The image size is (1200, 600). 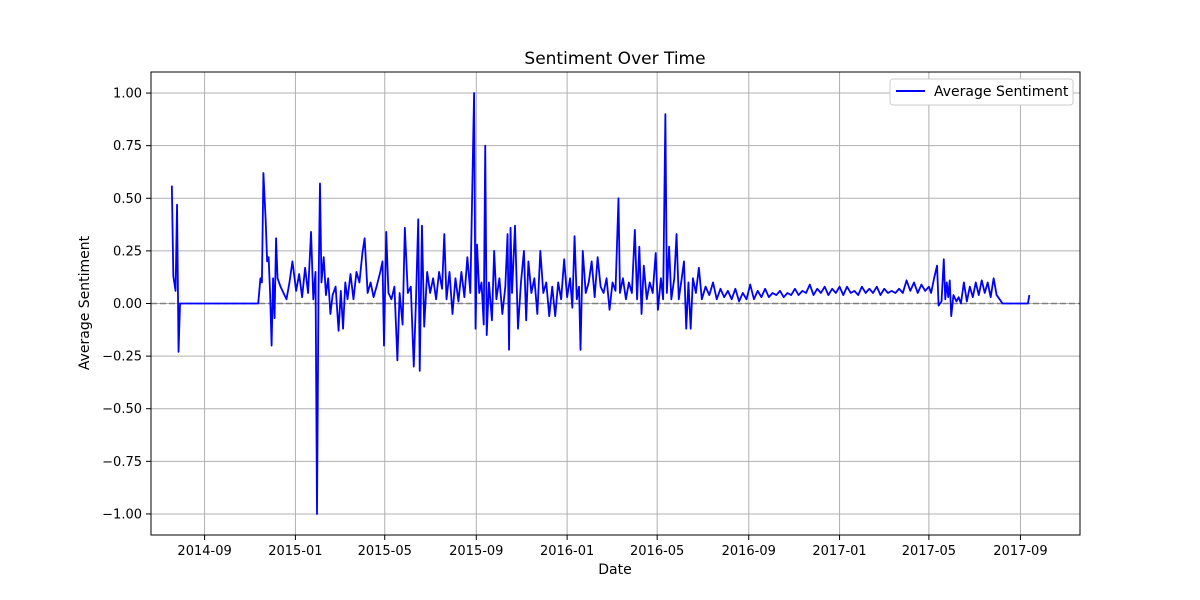 What do you see at coordinates (476, 551) in the screenshot?
I see `x-tick-label: 2015-09` at bounding box center [476, 551].